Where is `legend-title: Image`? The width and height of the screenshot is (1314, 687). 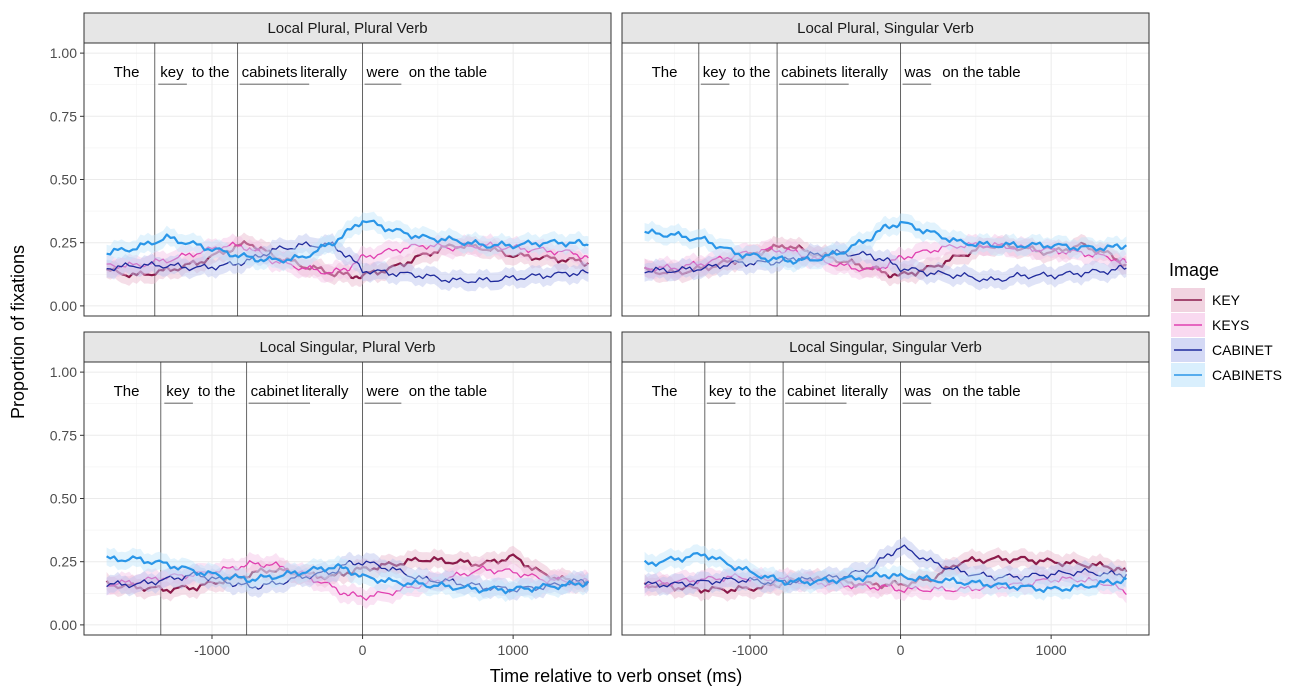
legend-title: Image is located at coordinates (1194, 270).